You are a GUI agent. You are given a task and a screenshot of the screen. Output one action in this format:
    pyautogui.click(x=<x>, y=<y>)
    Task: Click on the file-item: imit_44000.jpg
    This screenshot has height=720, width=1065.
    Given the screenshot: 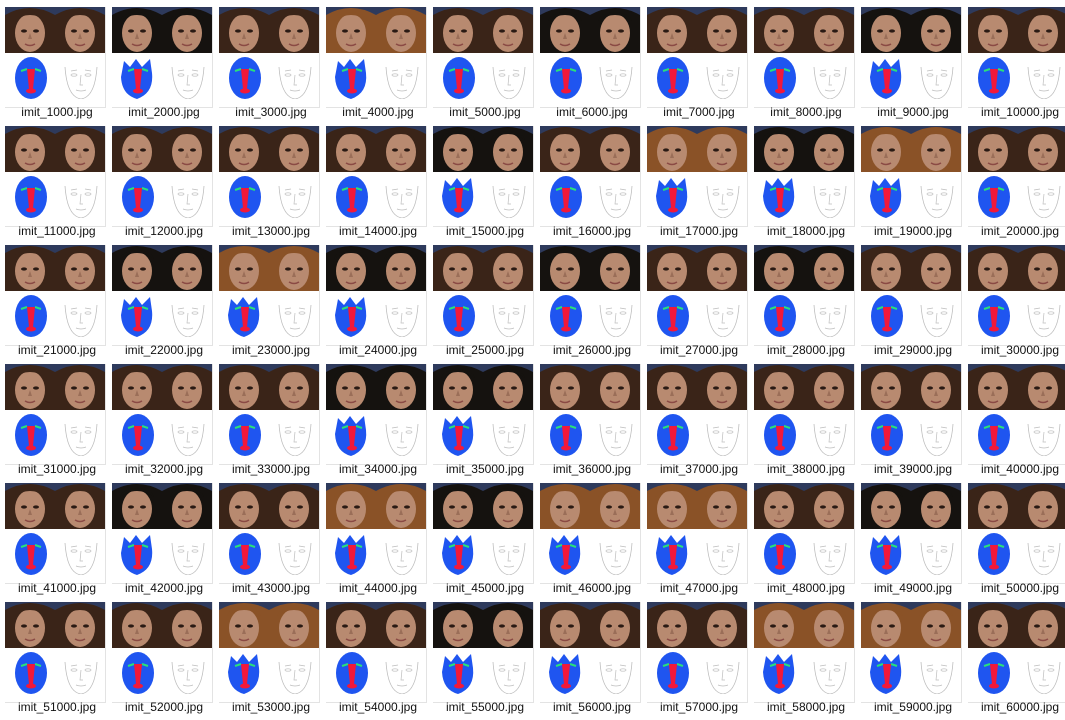 What is the action you would take?
    pyautogui.click(x=378, y=542)
    